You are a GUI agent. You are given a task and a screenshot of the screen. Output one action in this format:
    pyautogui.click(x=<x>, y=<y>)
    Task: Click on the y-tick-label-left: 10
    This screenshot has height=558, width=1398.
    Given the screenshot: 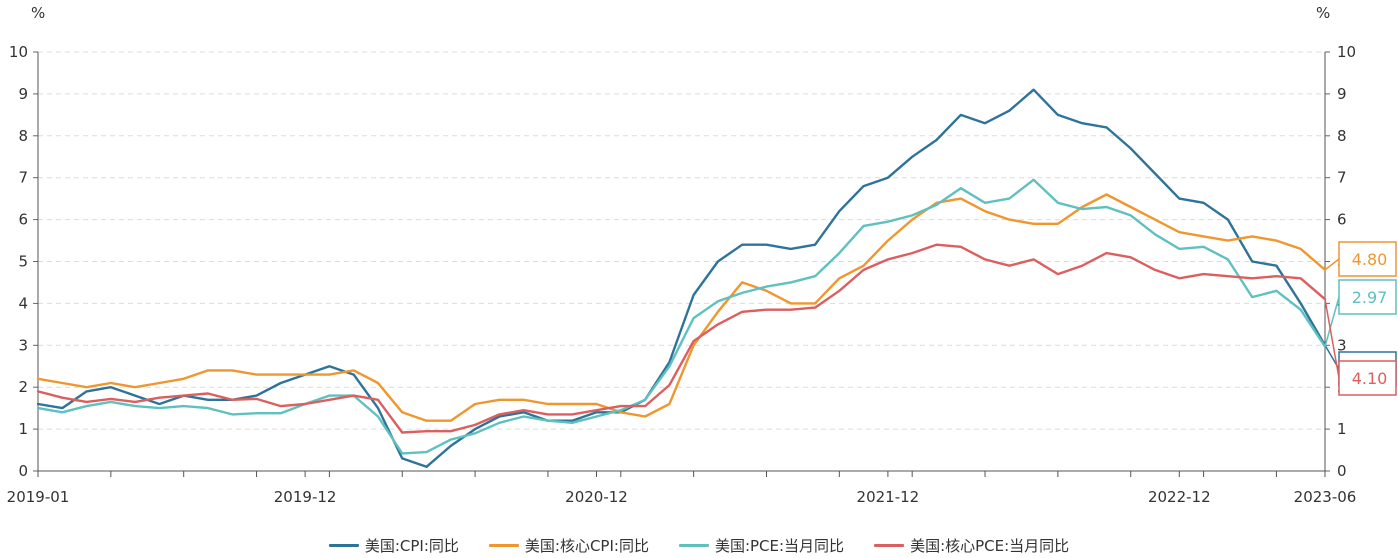 What is the action you would take?
    pyautogui.click(x=18, y=52)
    